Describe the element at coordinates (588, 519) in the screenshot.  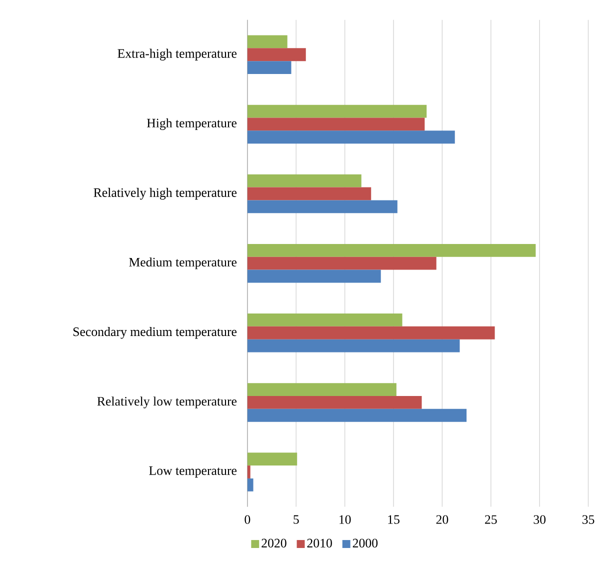
I see `x-tick-label: 35` at that location.